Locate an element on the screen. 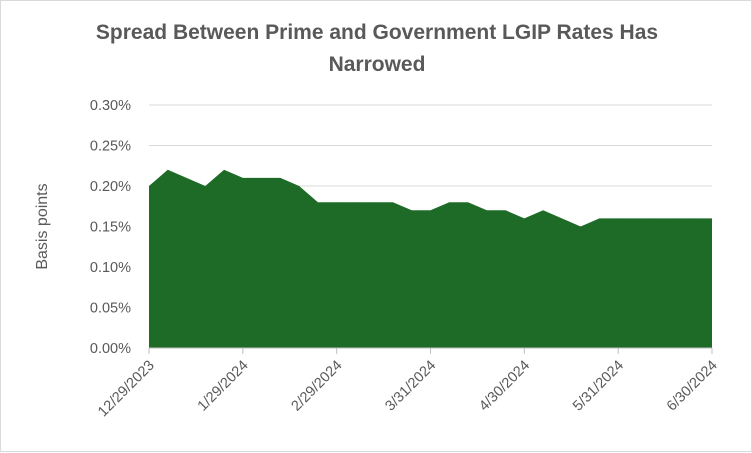  y-tick-label: 0.05% is located at coordinates (110, 309).